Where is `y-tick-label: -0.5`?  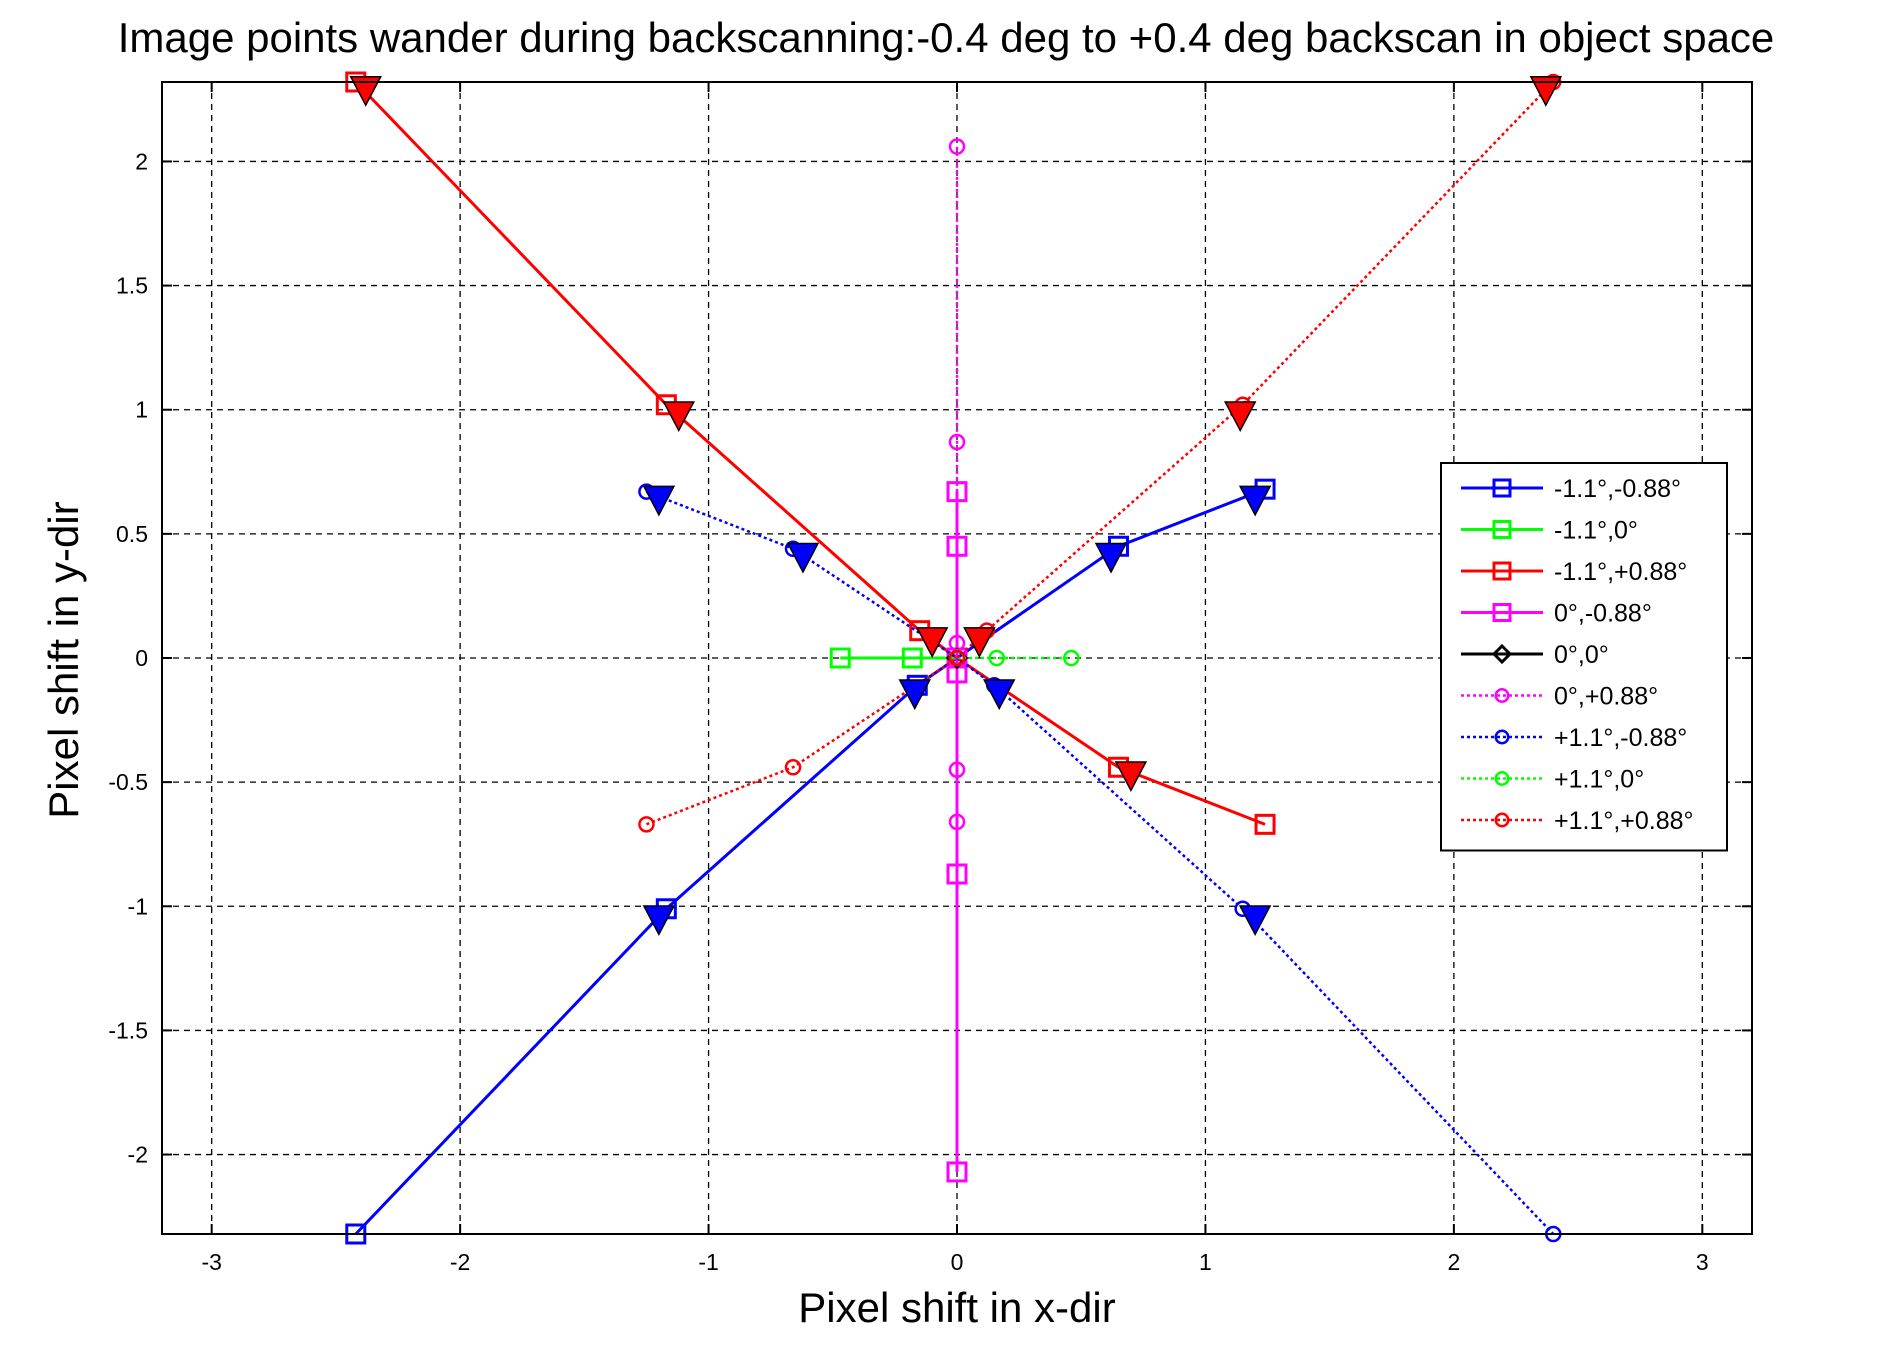
y-tick-label: -0.5 is located at coordinates (128, 782).